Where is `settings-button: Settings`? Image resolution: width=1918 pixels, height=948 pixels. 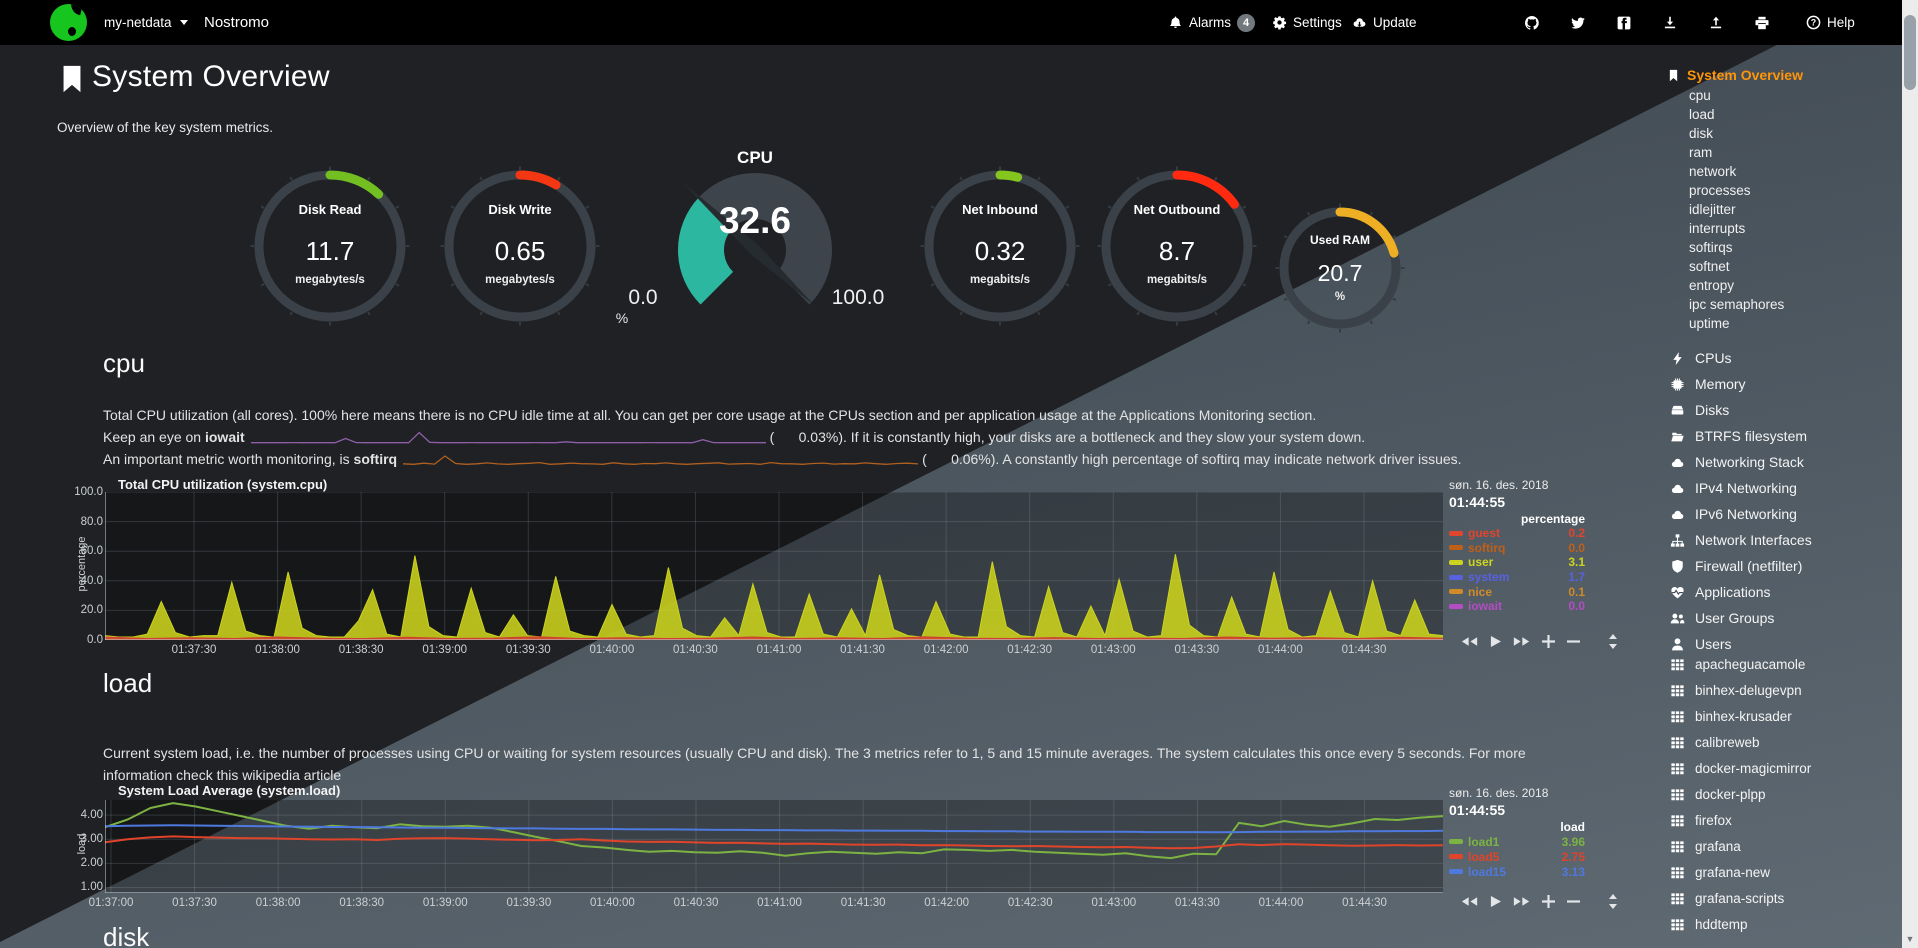
settings-button: Settings is located at coordinates (1307, 22).